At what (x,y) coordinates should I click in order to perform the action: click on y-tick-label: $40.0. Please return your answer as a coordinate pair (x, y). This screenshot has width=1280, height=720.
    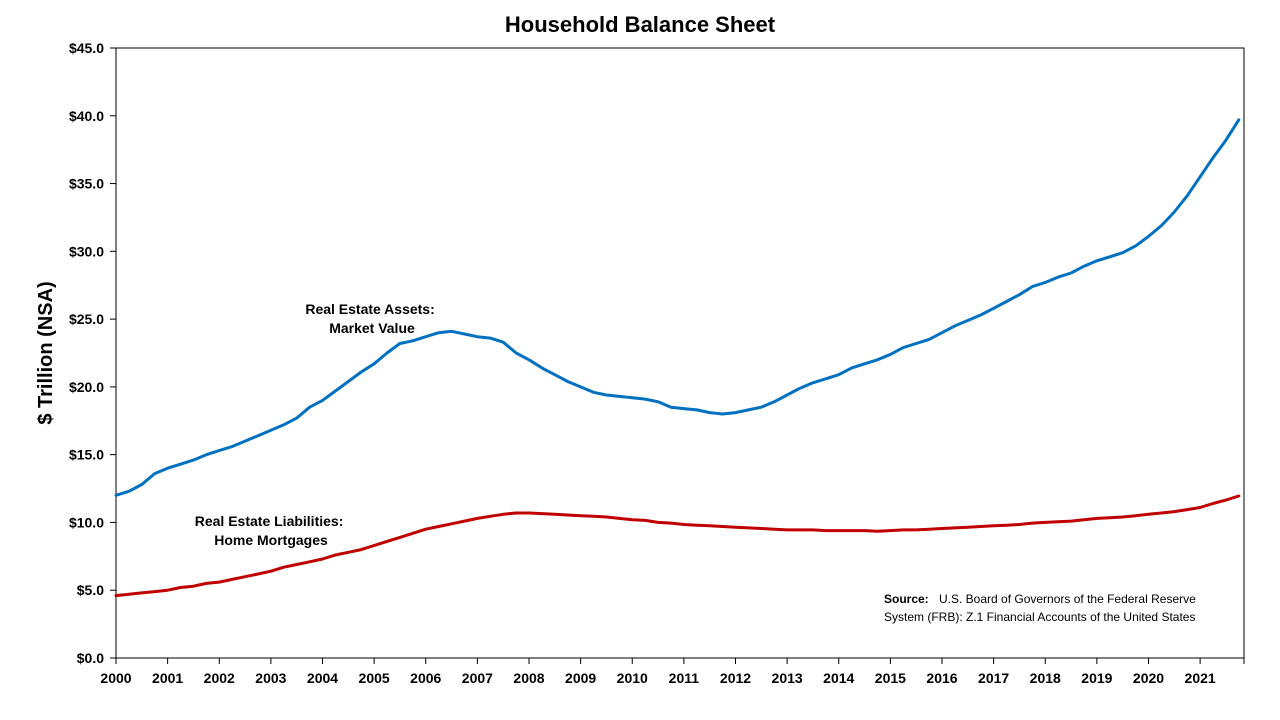
    Looking at the image, I should click on (86, 116).